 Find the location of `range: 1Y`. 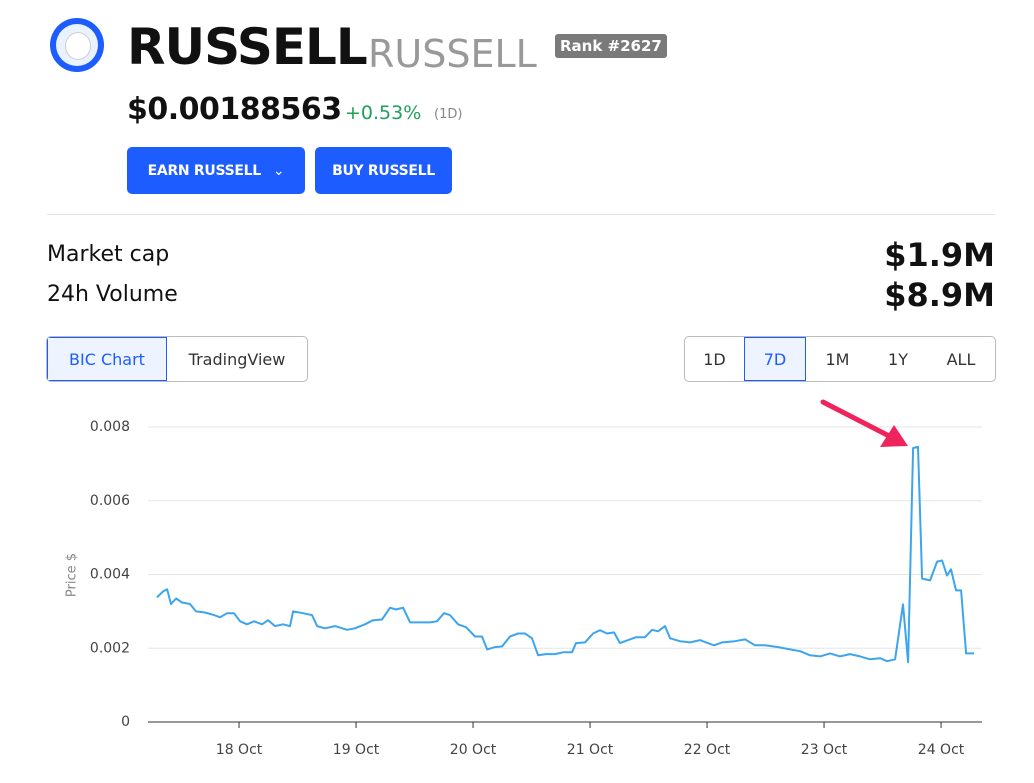

range: 1Y is located at coordinates (898, 359).